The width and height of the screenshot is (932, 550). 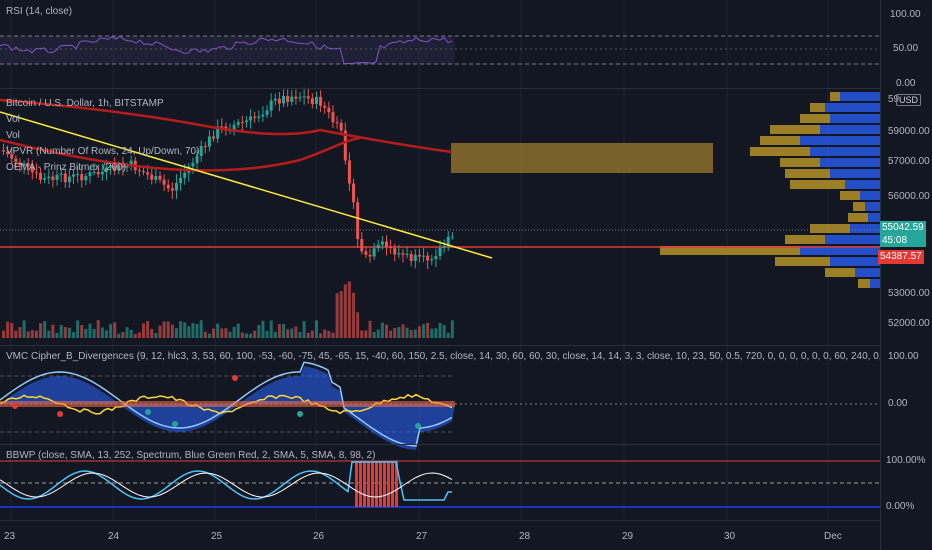 What do you see at coordinates (906, 275) in the screenshot?
I see `price-axis` at bounding box center [906, 275].